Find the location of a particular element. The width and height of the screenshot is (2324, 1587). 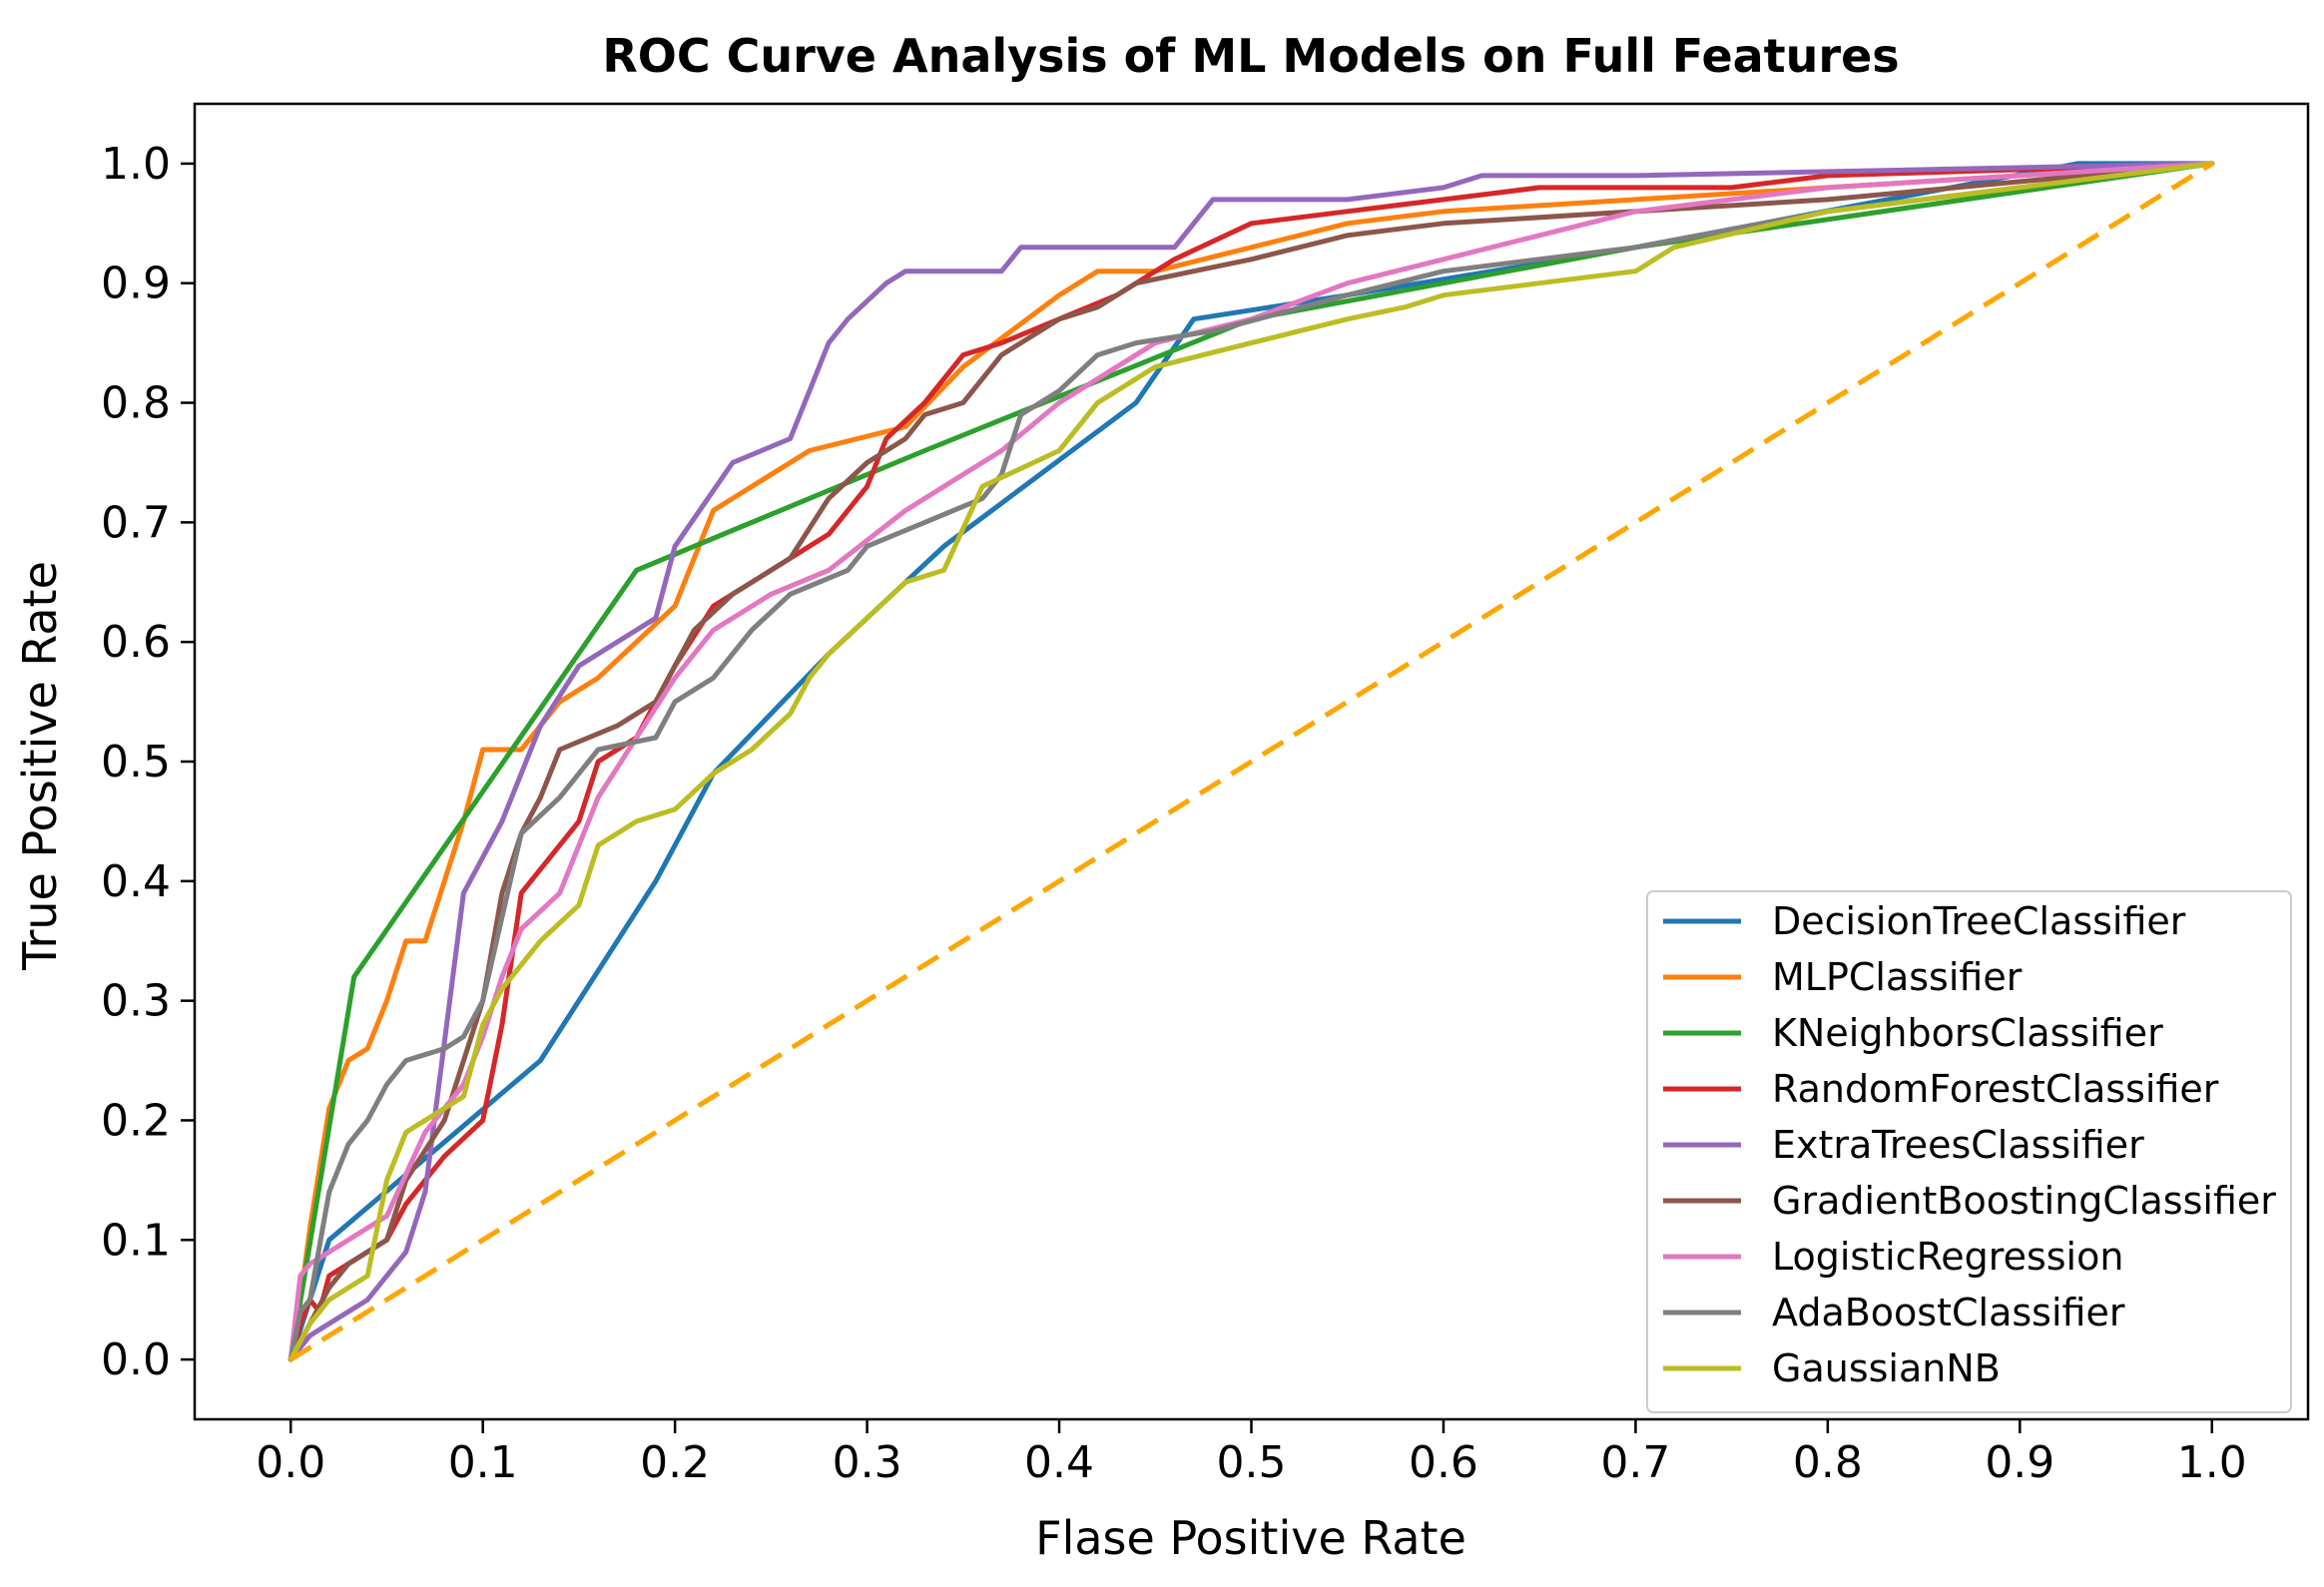

x-tick-label: 0.3 is located at coordinates (868, 1462).